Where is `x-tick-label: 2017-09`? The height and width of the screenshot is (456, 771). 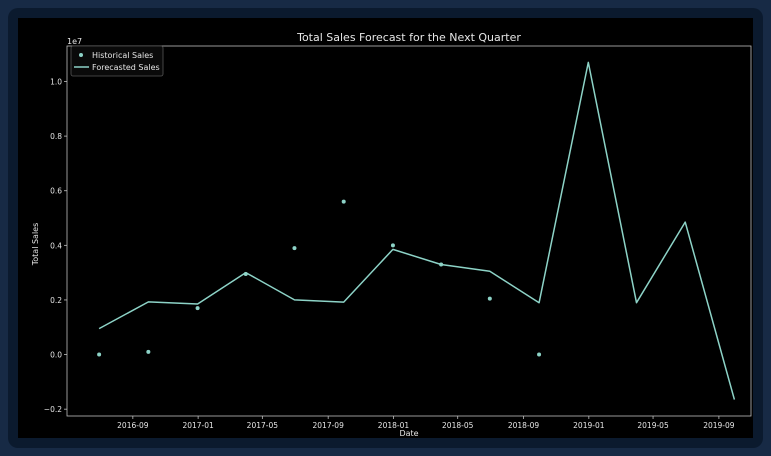 x-tick-label: 2017-09 is located at coordinates (329, 425).